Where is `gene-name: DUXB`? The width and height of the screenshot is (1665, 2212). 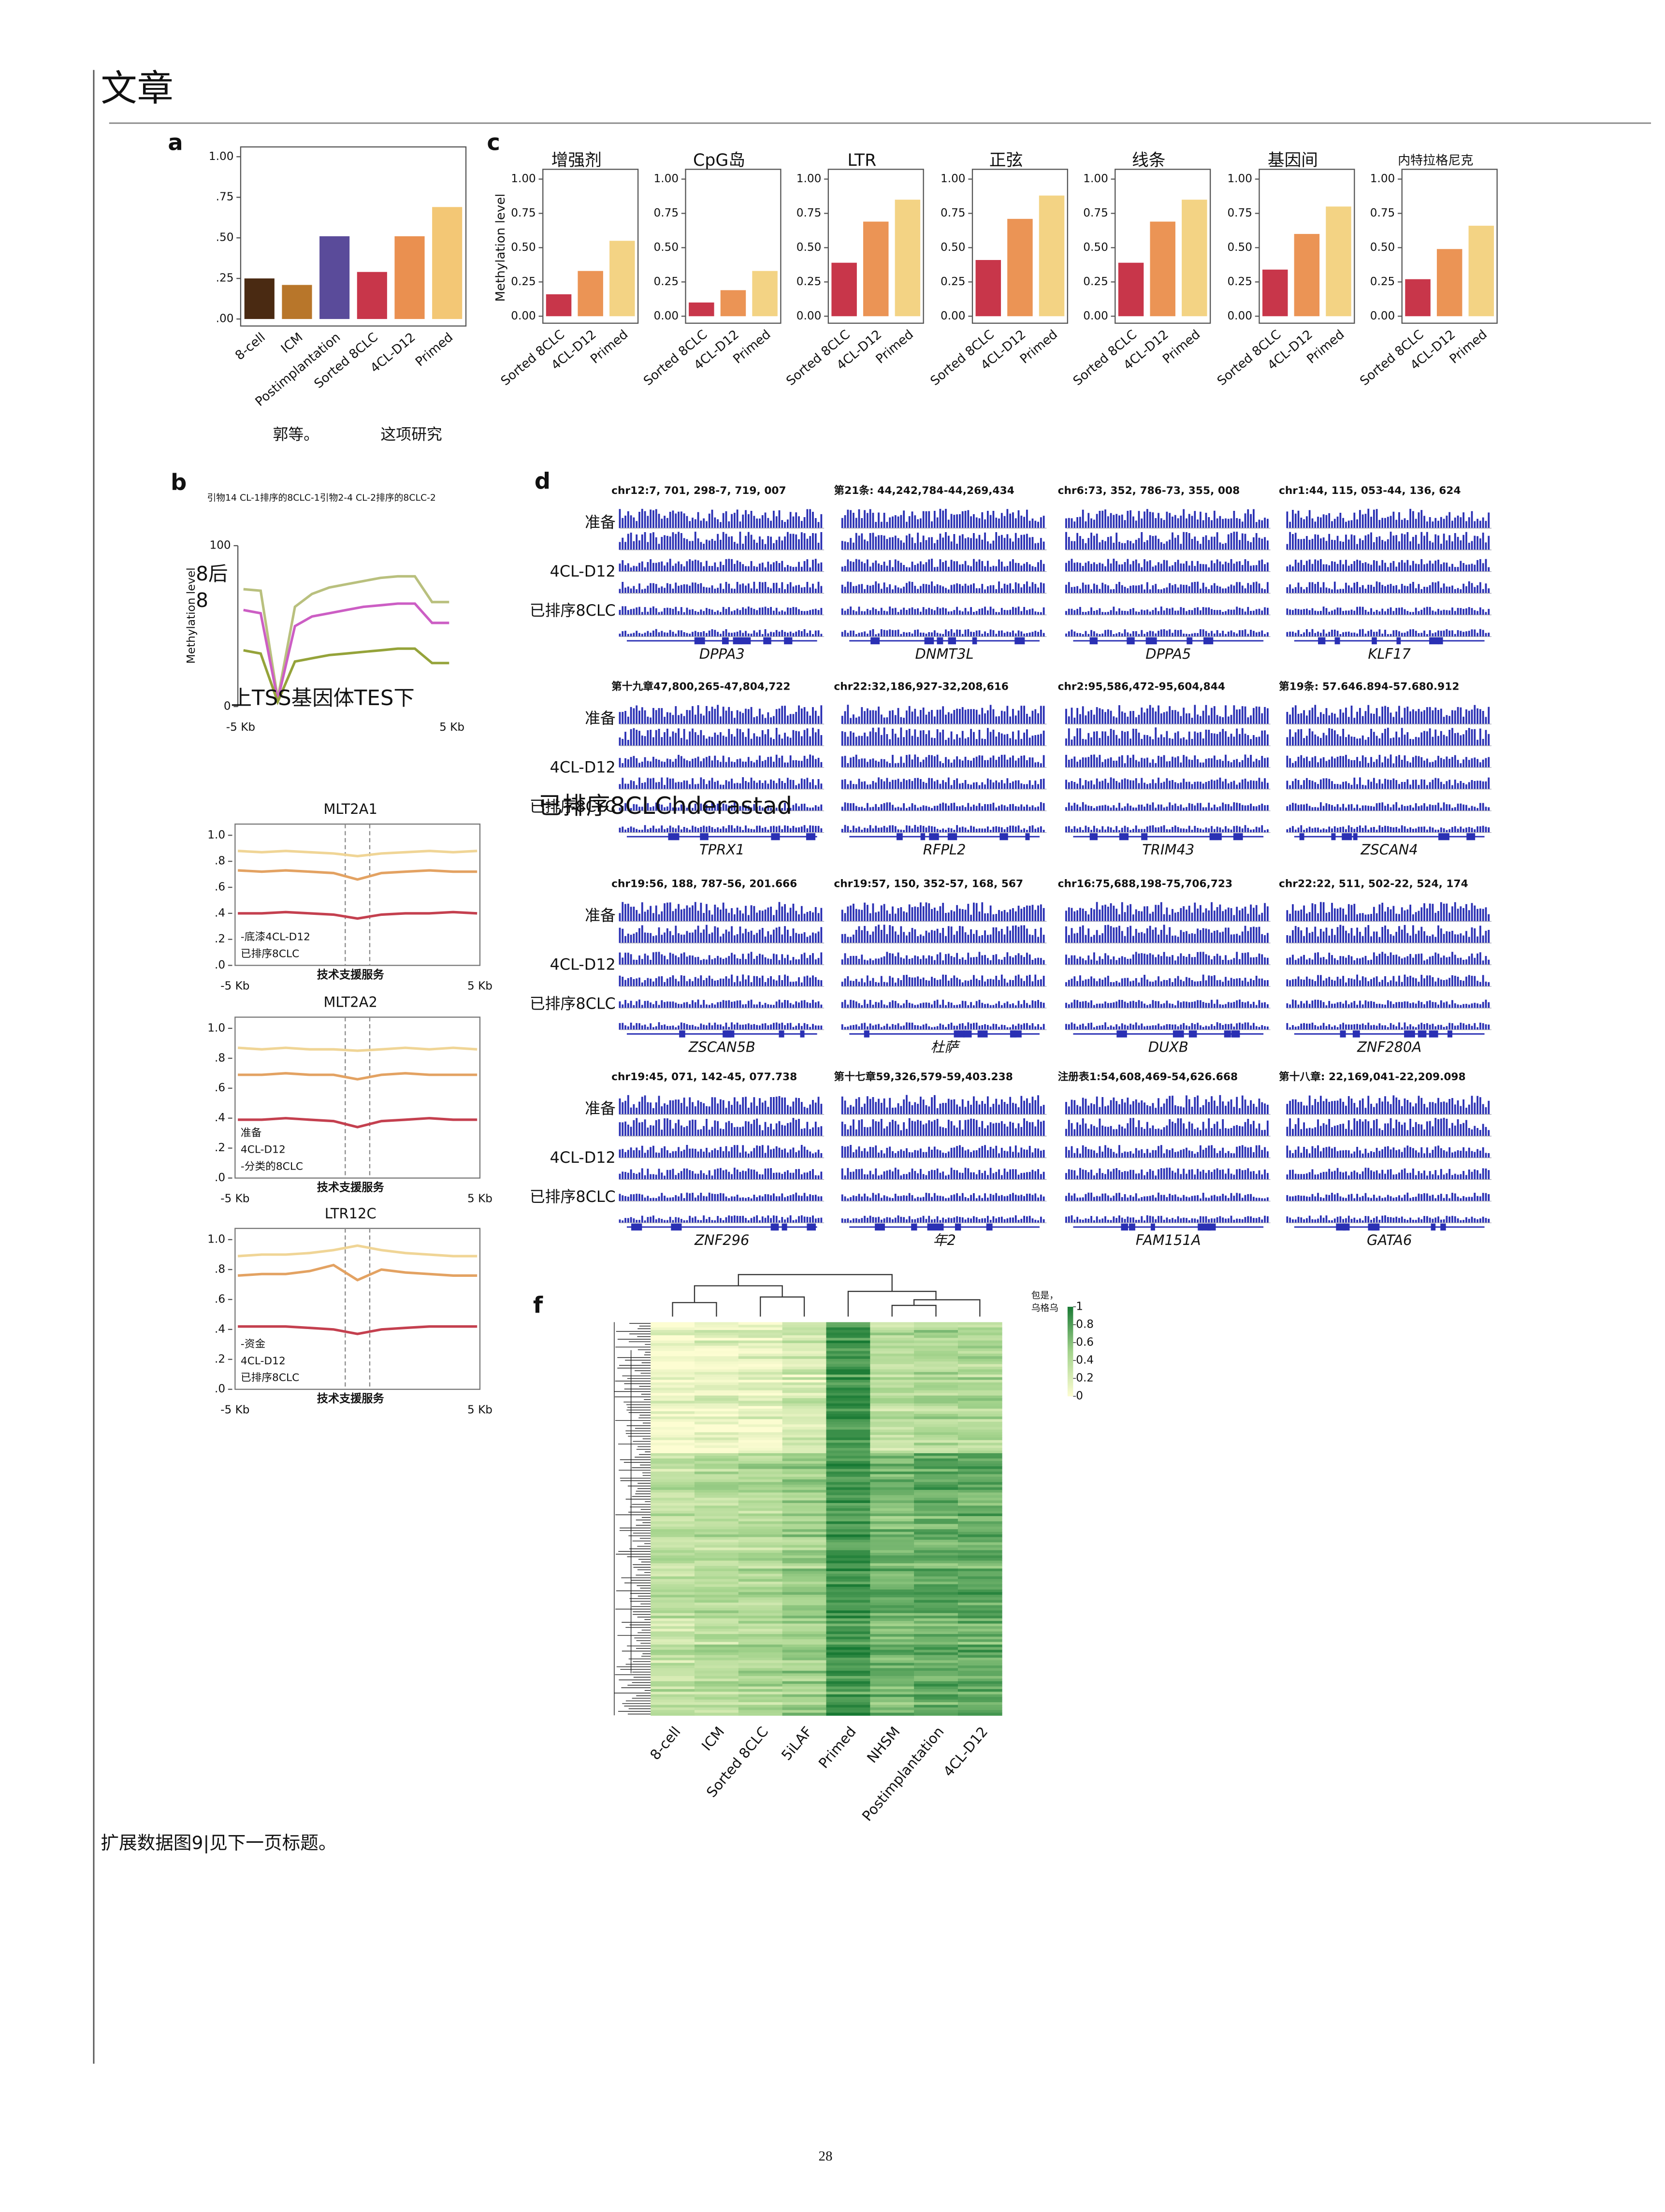
gene-name: DUXB is located at coordinates (1168, 1047).